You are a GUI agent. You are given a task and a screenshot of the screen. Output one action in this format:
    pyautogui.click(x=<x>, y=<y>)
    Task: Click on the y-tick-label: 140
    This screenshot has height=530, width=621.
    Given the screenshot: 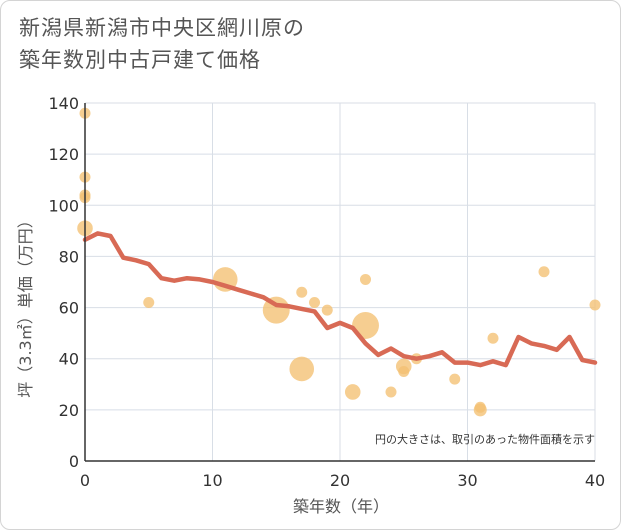 What is the action you would take?
    pyautogui.click(x=63, y=103)
    